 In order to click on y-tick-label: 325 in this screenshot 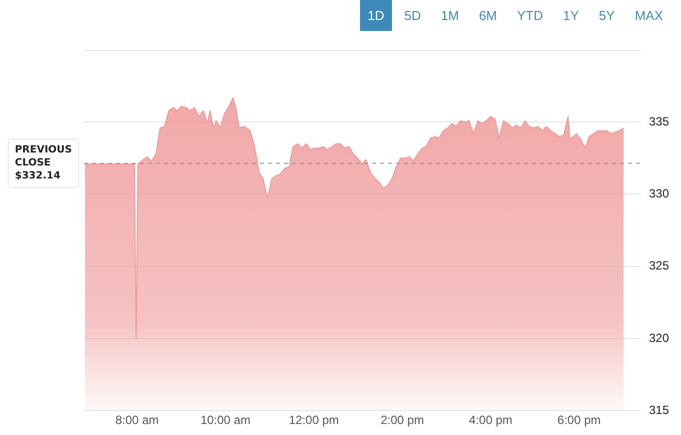, I will do `click(659, 265)`.